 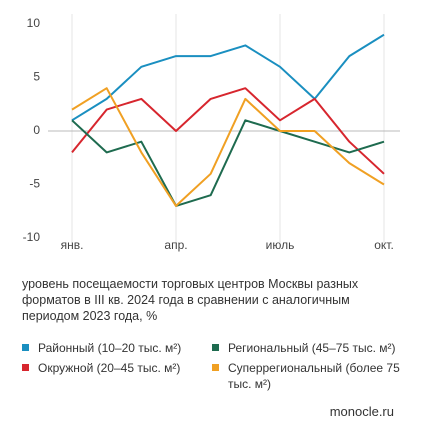 I want to click on x-tick-label: янв., so click(x=72, y=245).